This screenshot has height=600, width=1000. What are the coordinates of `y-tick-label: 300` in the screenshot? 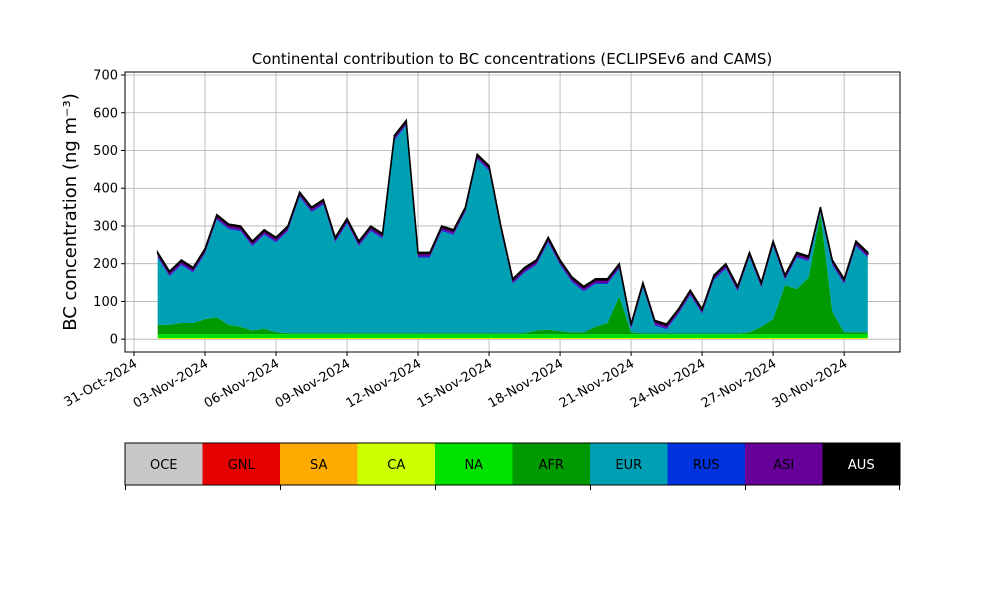 It's located at (105, 226).